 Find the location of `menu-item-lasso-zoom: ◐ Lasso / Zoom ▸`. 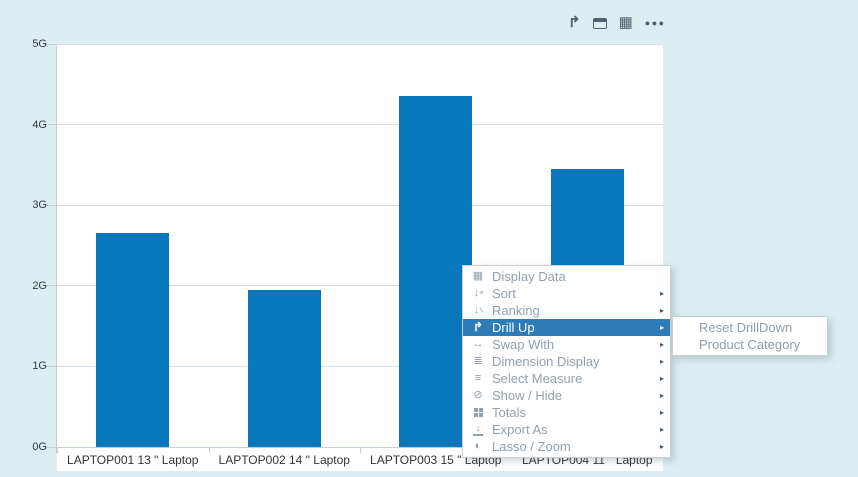

menu-item-lasso-zoom: ◐ Lasso / Zoom ▸ is located at coordinates (566, 446).